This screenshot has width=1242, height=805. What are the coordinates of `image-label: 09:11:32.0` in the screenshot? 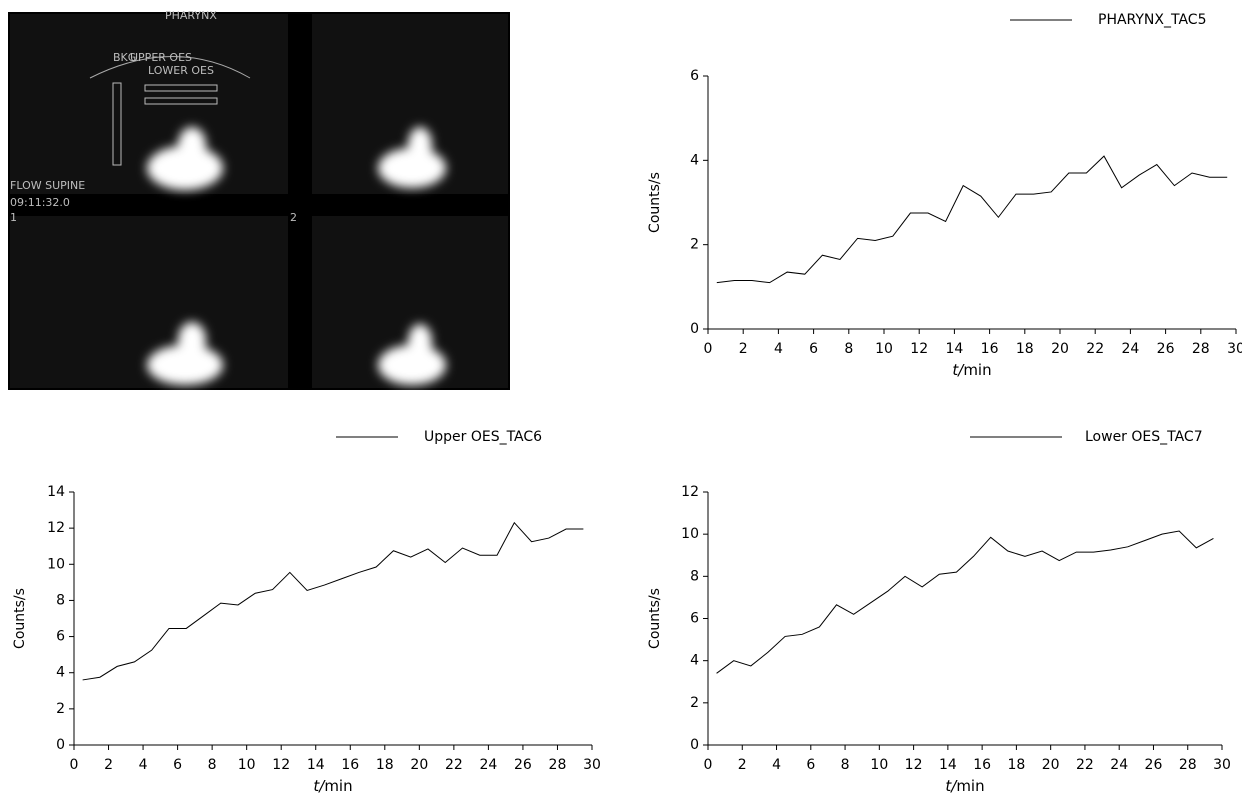 It's located at (40, 202).